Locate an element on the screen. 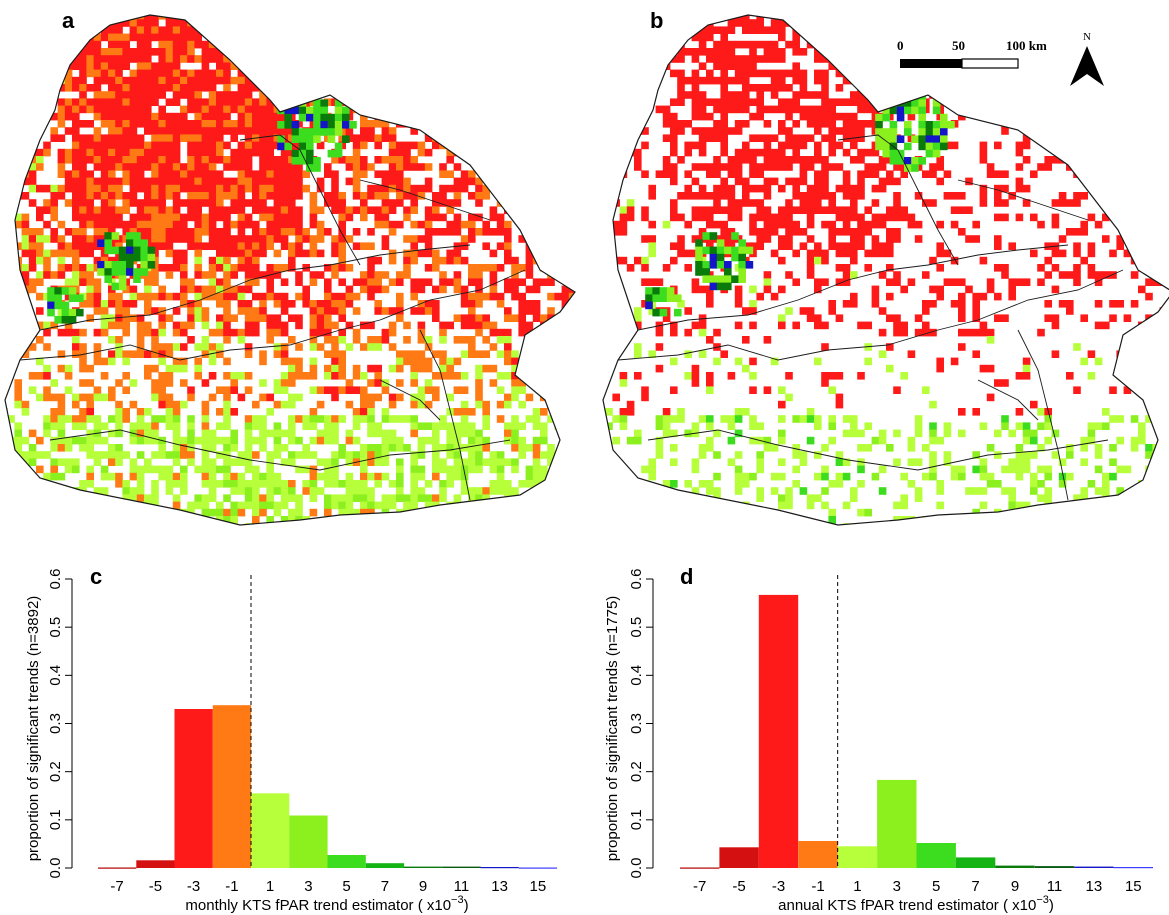 This screenshot has width=1169, height=915. north-label: N is located at coordinates (1087, 37).